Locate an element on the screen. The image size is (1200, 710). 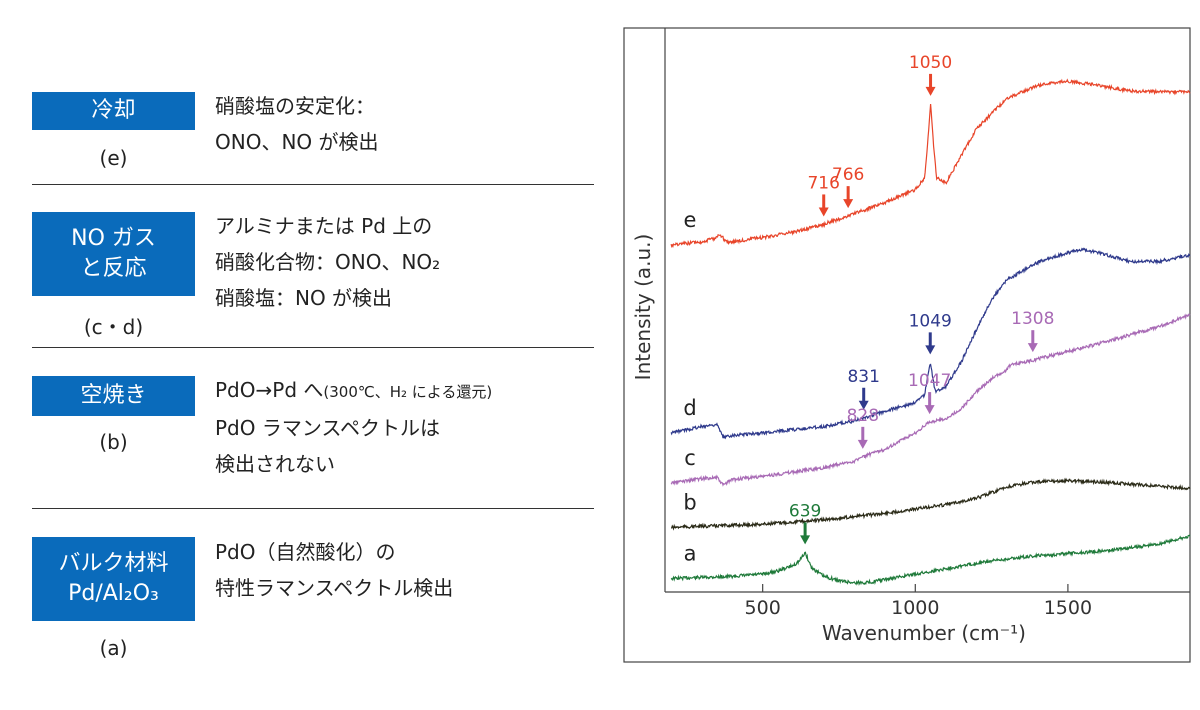
trace-letter-e: e is located at coordinates (690, 220).